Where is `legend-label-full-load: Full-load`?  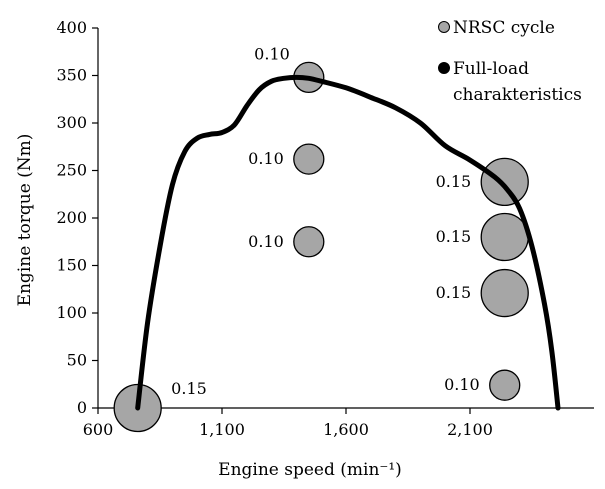 legend-label-full-load: Full-load is located at coordinates (491, 69).